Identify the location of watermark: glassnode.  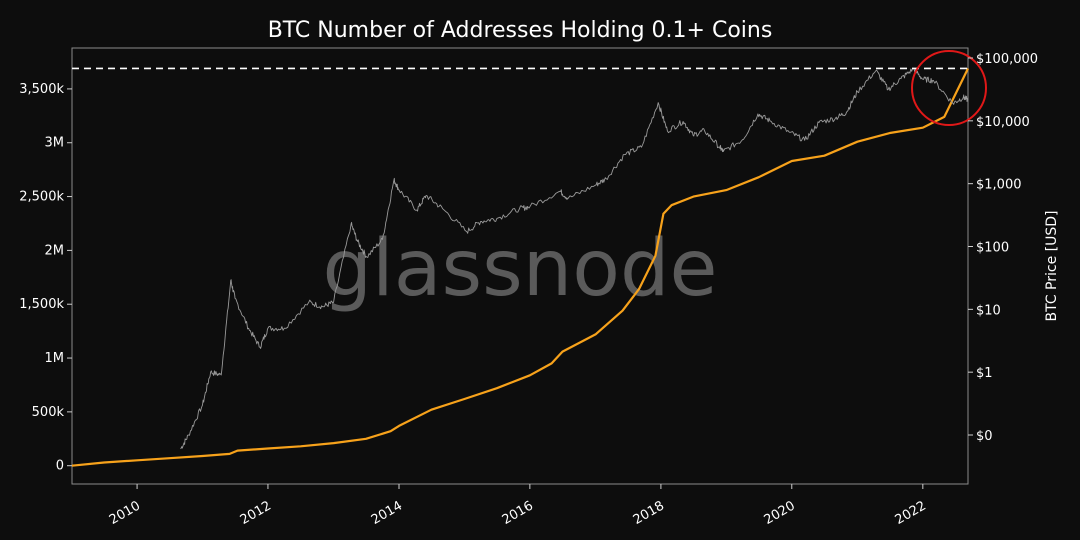
(520, 269).